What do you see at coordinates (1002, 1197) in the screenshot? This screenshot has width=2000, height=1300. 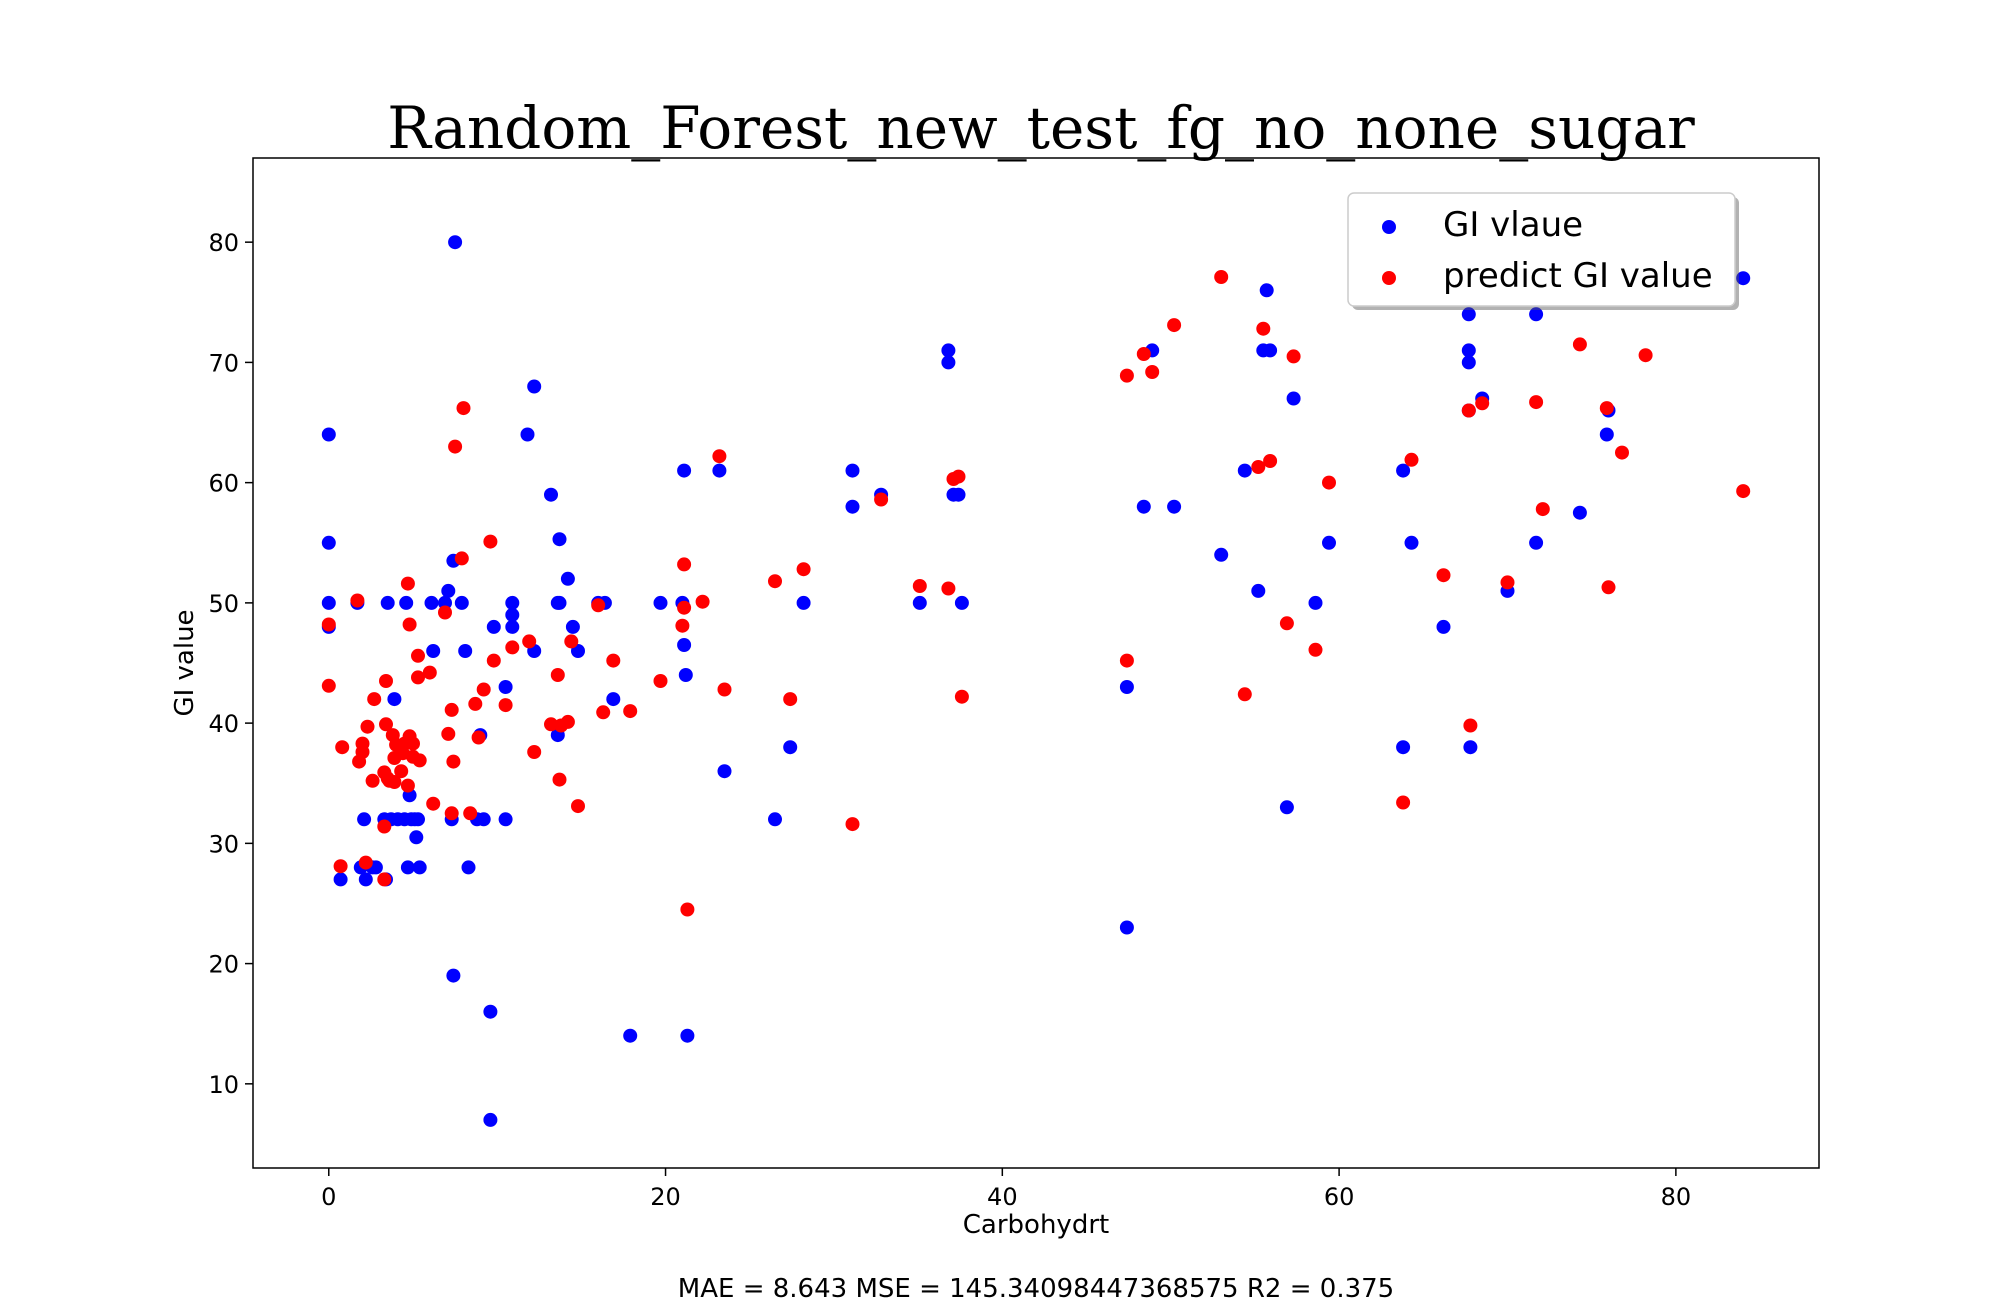 I see `x-tick-label: 40` at bounding box center [1002, 1197].